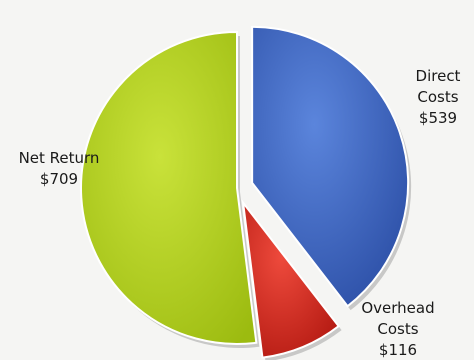 The width and height of the screenshot is (474, 360). Describe the element at coordinates (398, 350) in the screenshot. I see `slice-label-value: $116` at that location.